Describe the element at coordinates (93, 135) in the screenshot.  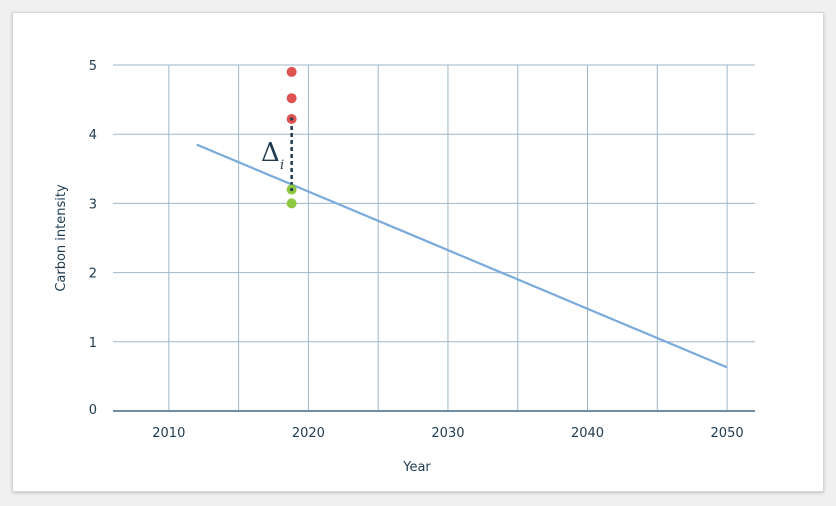
I see `y-tick-label: 4` at that location.